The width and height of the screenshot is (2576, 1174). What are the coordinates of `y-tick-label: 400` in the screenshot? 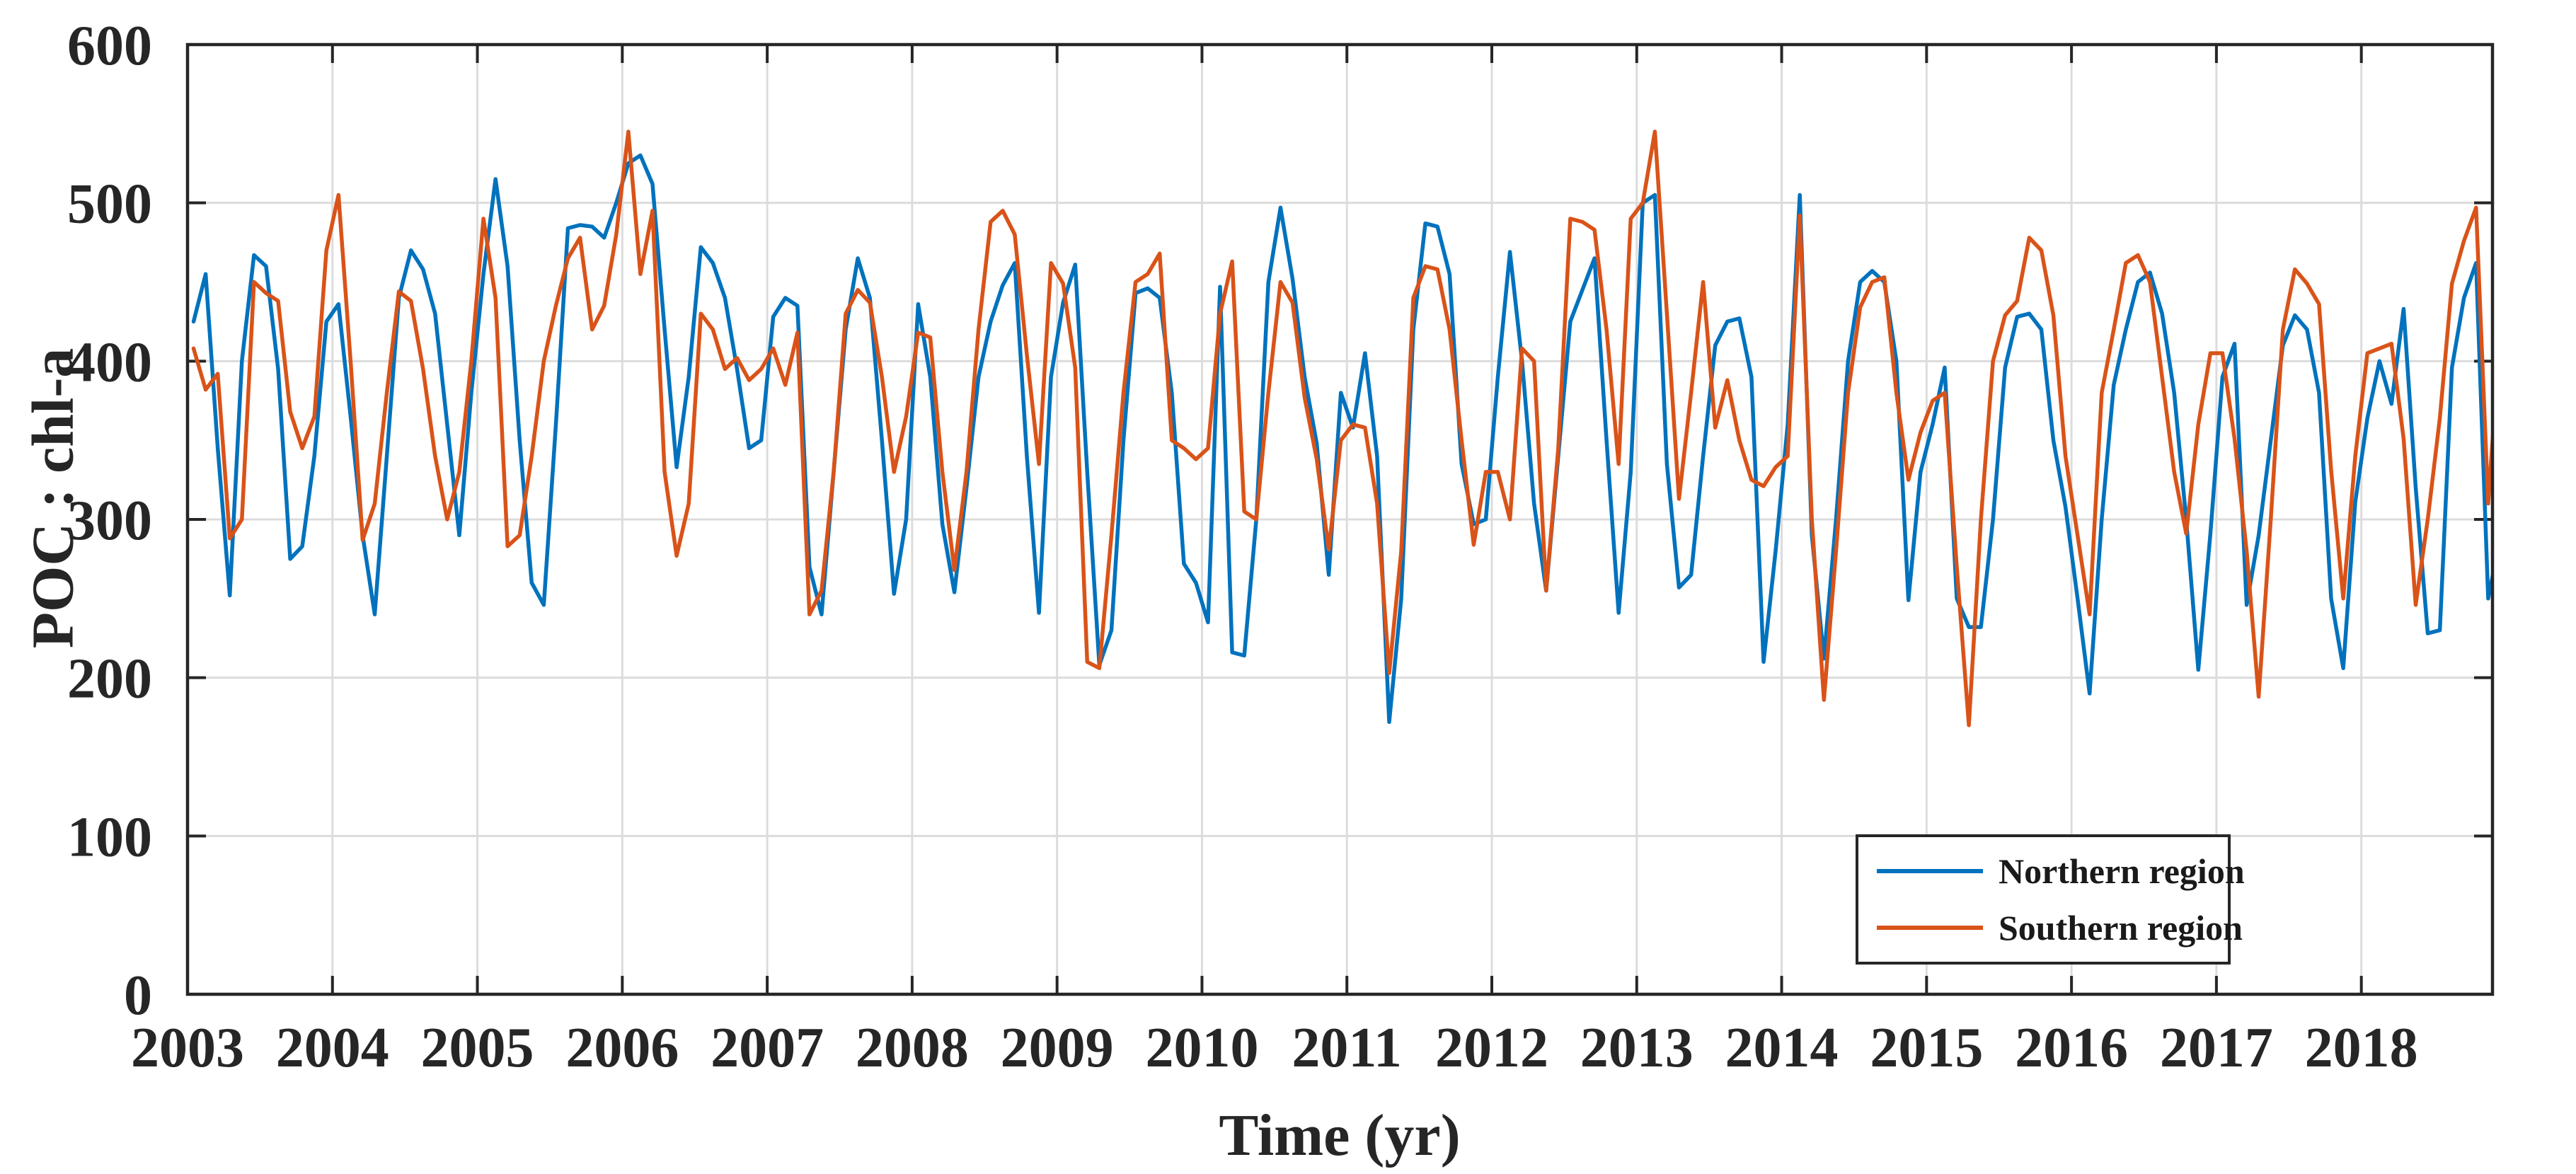 It's located at (109, 362).